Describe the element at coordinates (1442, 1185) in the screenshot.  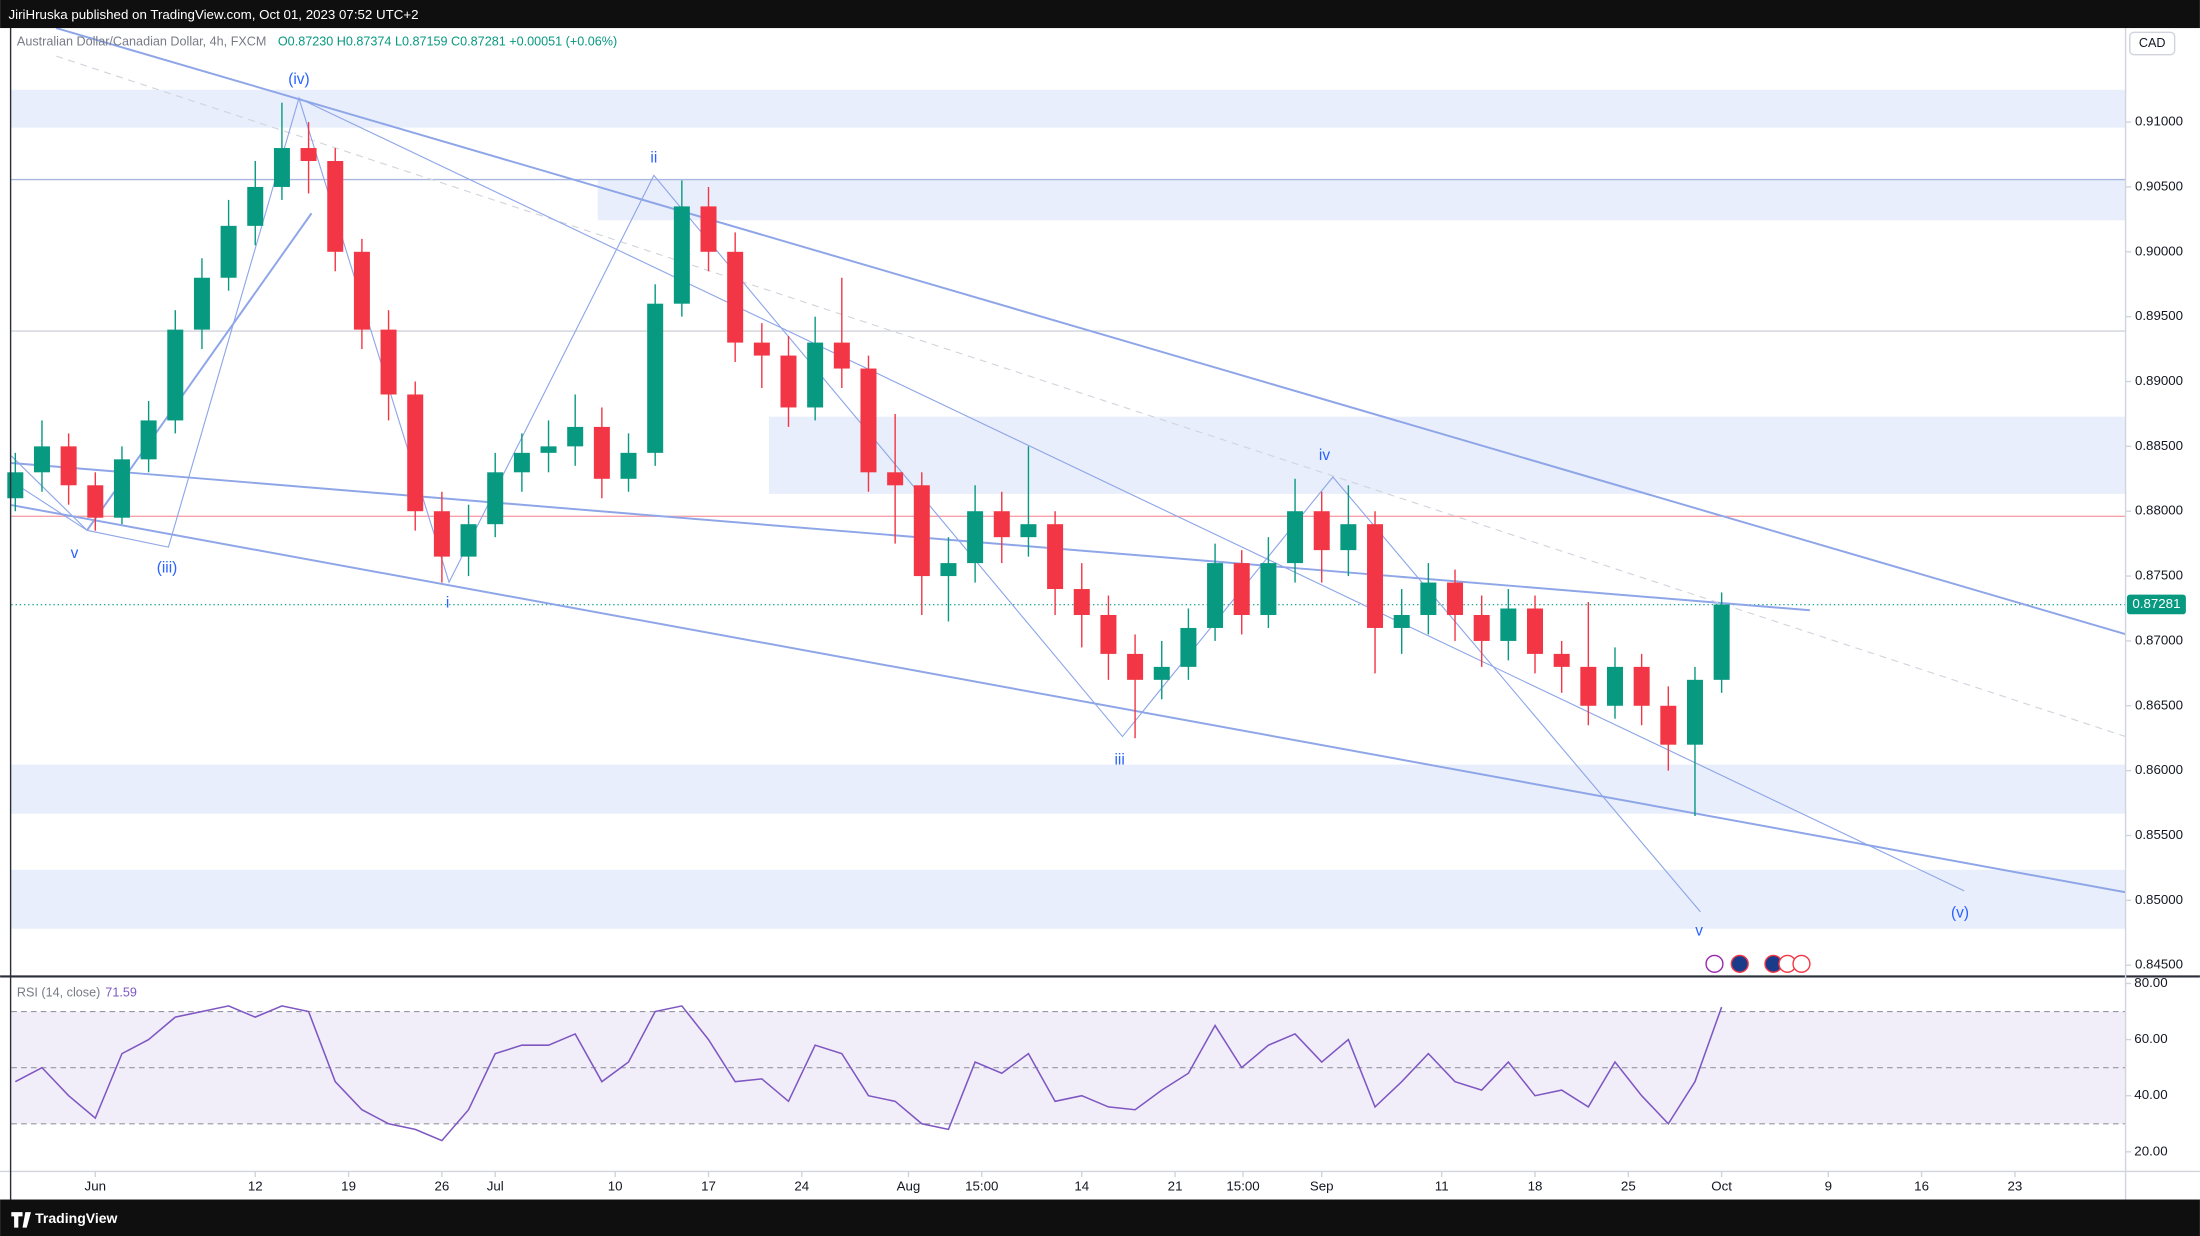
I see `x-tick-label: 11` at that location.